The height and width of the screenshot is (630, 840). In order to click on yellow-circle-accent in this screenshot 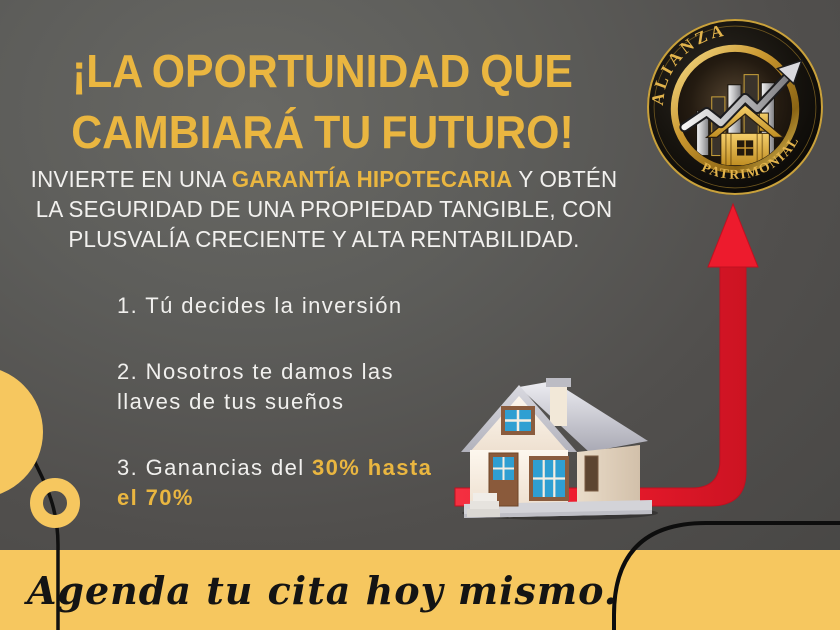, I will do `click(21, 432)`.